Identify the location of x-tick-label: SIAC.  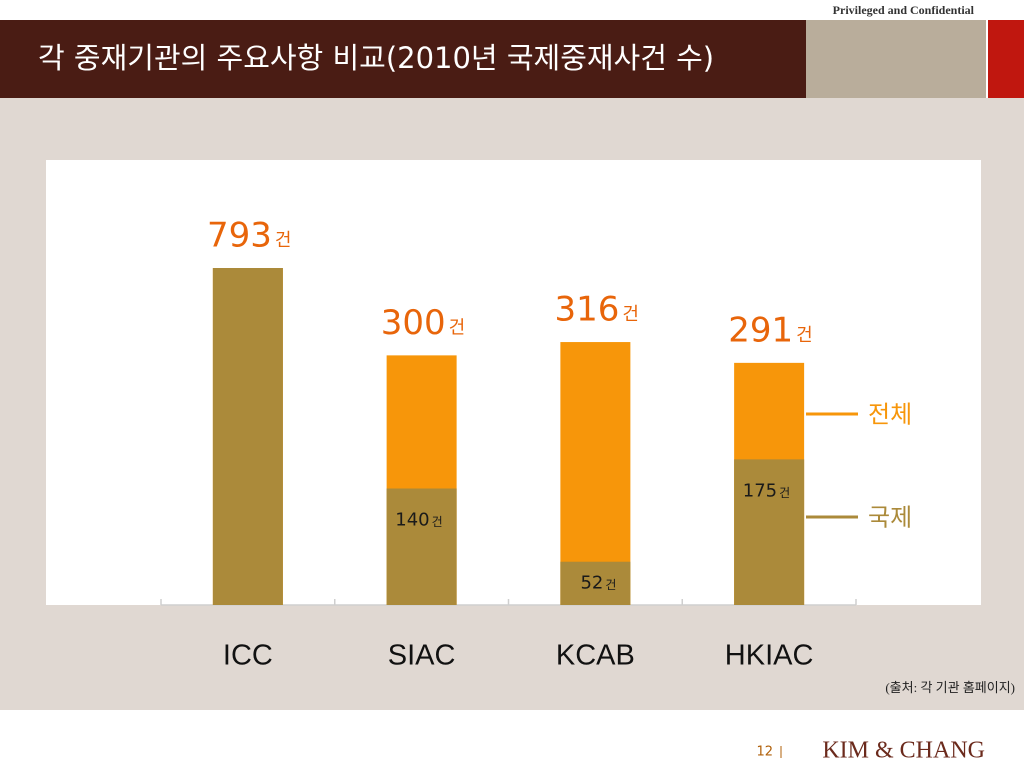
(422, 656).